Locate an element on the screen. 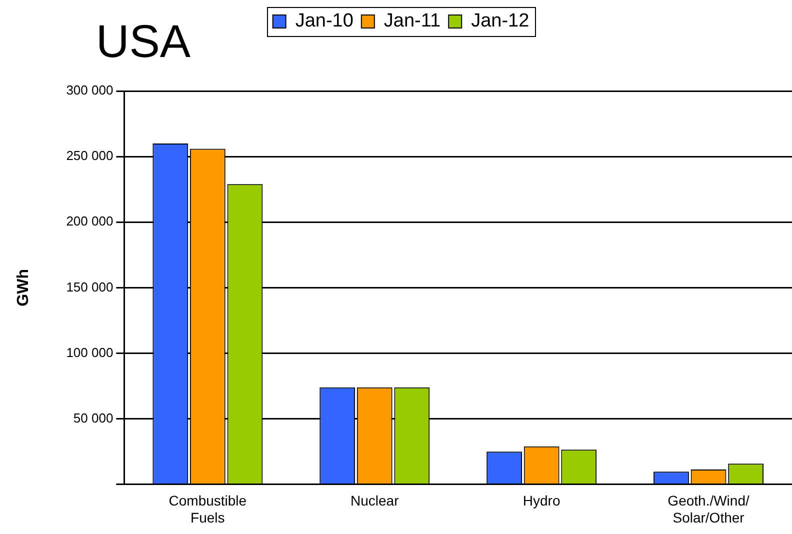 The image size is (792, 534). x-tick-label: Combustible Fuels is located at coordinates (207, 509).